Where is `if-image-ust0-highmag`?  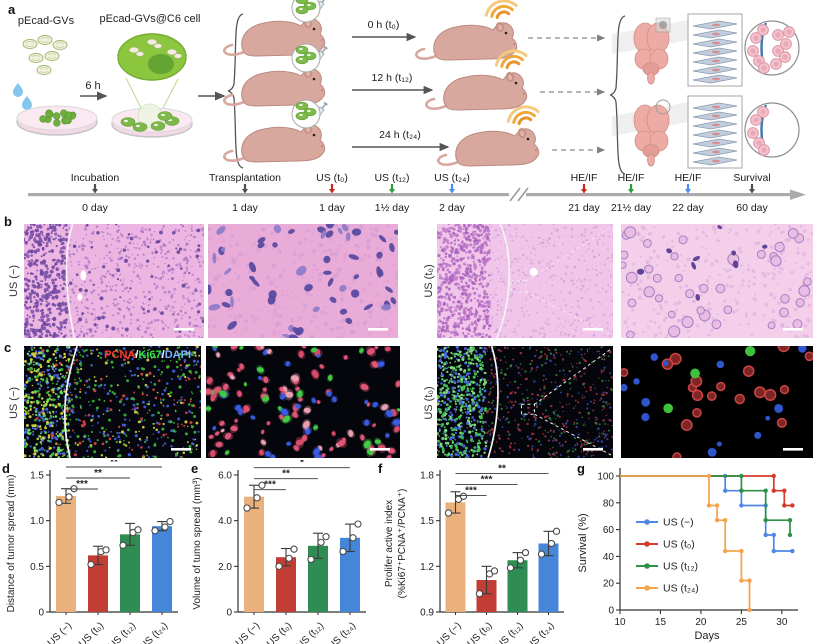 if-image-ust0-highmag is located at coordinates (717, 402).